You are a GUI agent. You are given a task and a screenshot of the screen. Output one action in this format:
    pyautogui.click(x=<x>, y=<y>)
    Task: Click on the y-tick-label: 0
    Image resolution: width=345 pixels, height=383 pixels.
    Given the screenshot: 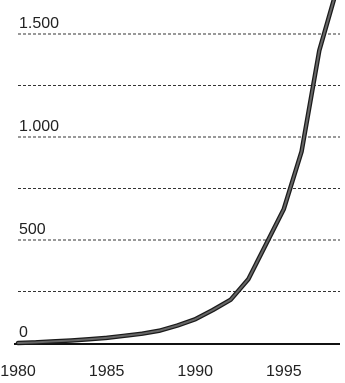 What is the action you would take?
    pyautogui.click(x=23, y=332)
    